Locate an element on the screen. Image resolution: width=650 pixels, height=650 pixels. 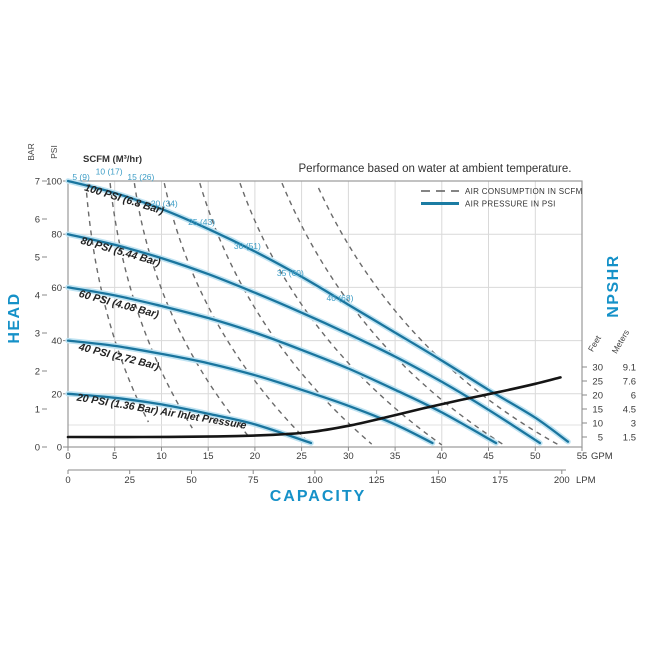
gpm-tick-label: 50 is located at coordinates (535, 456).